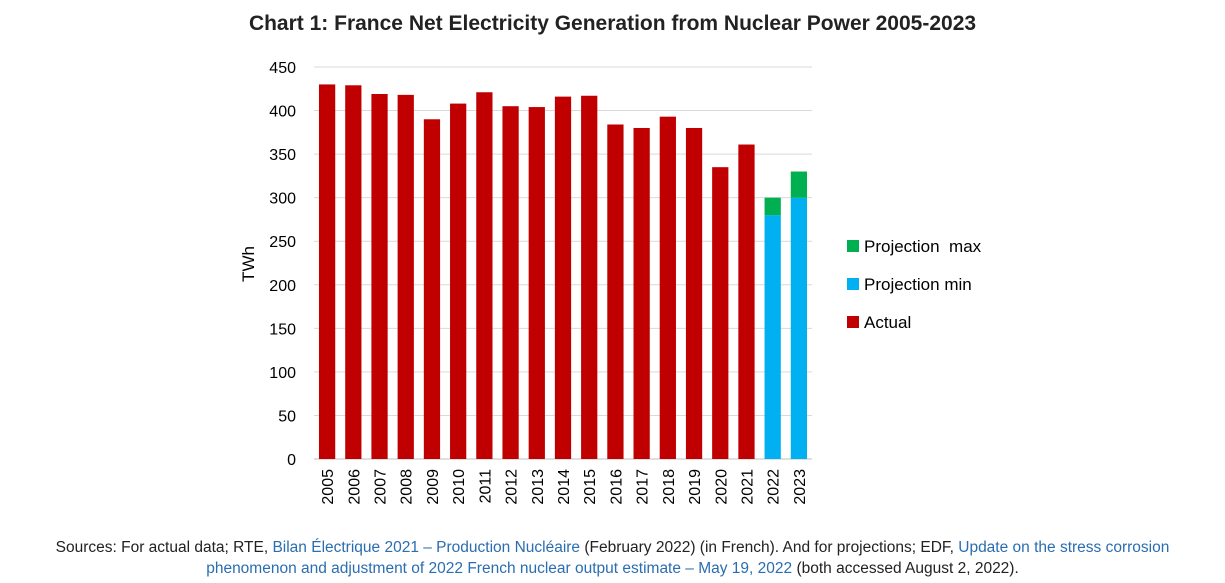 This screenshot has height=583, width=1225. What do you see at coordinates (282, 286) in the screenshot?
I see `y-tick-label: 200` at bounding box center [282, 286].